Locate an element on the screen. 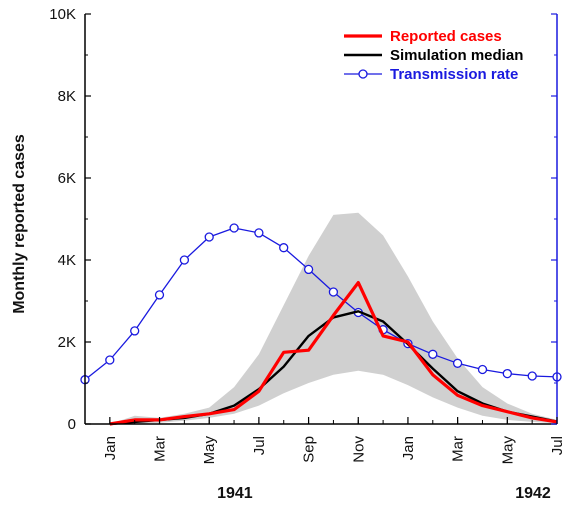 This screenshot has height=508, width=587. year-label: 1941 is located at coordinates (235, 493).